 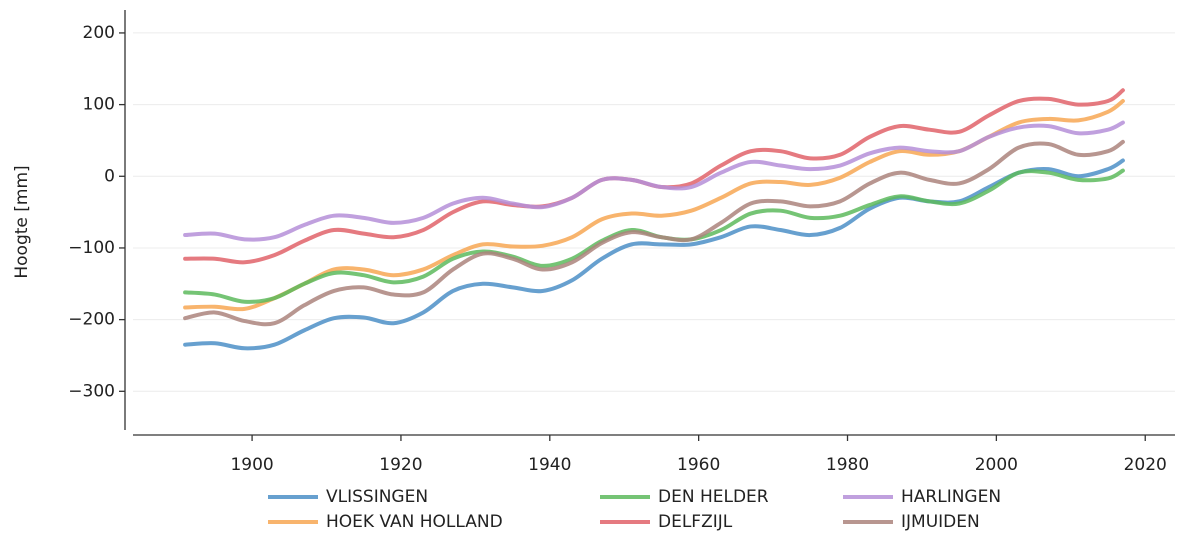 What do you see at coordinates (109, 176) in the screenshot?
I see `y-tick-label: 0` at bounding box center [109, 176].